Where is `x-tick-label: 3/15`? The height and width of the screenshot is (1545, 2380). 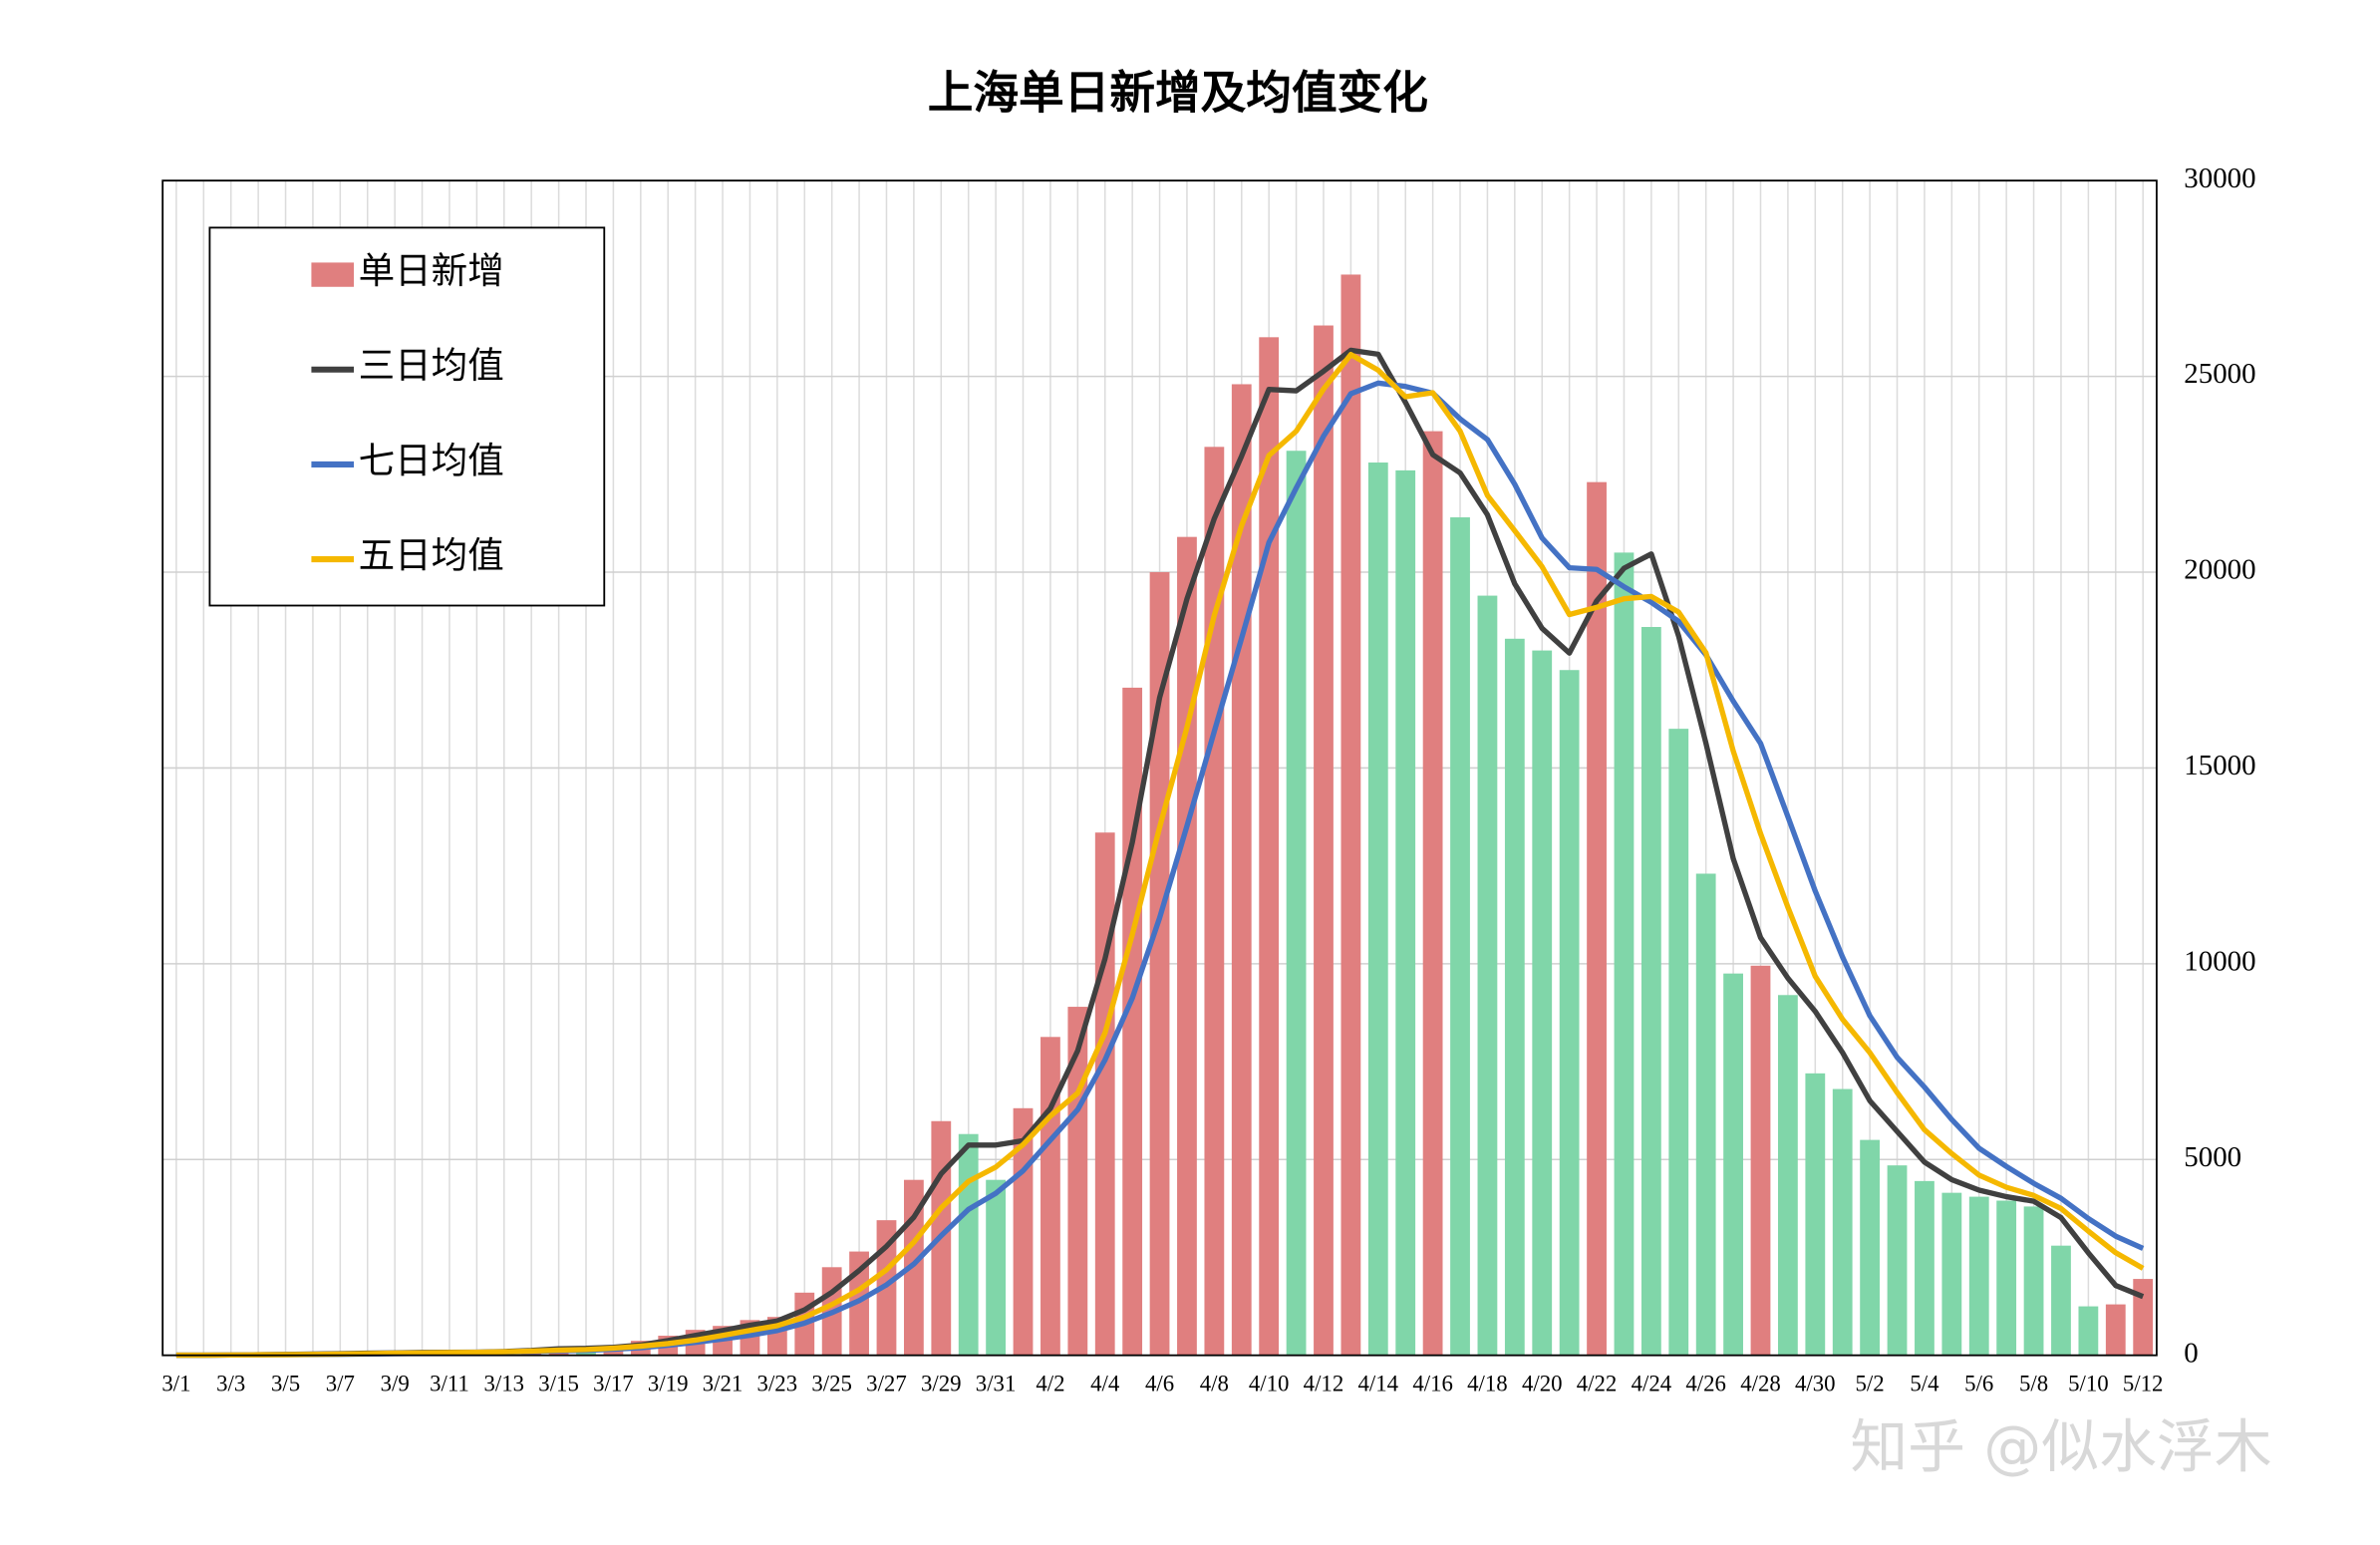 x-tick-label: 3/15 is located at coordinates (559, 1383).